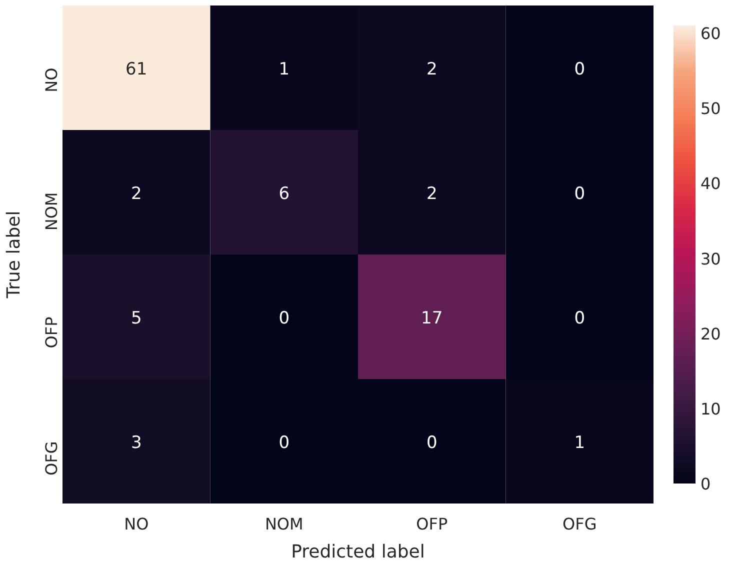 Image resolution: width=743 pixels, height=565 pixels. What do you see at coordinates (137, 69) in the screenshot?
I see `data-label: 61` at bounding box center [137, 69].